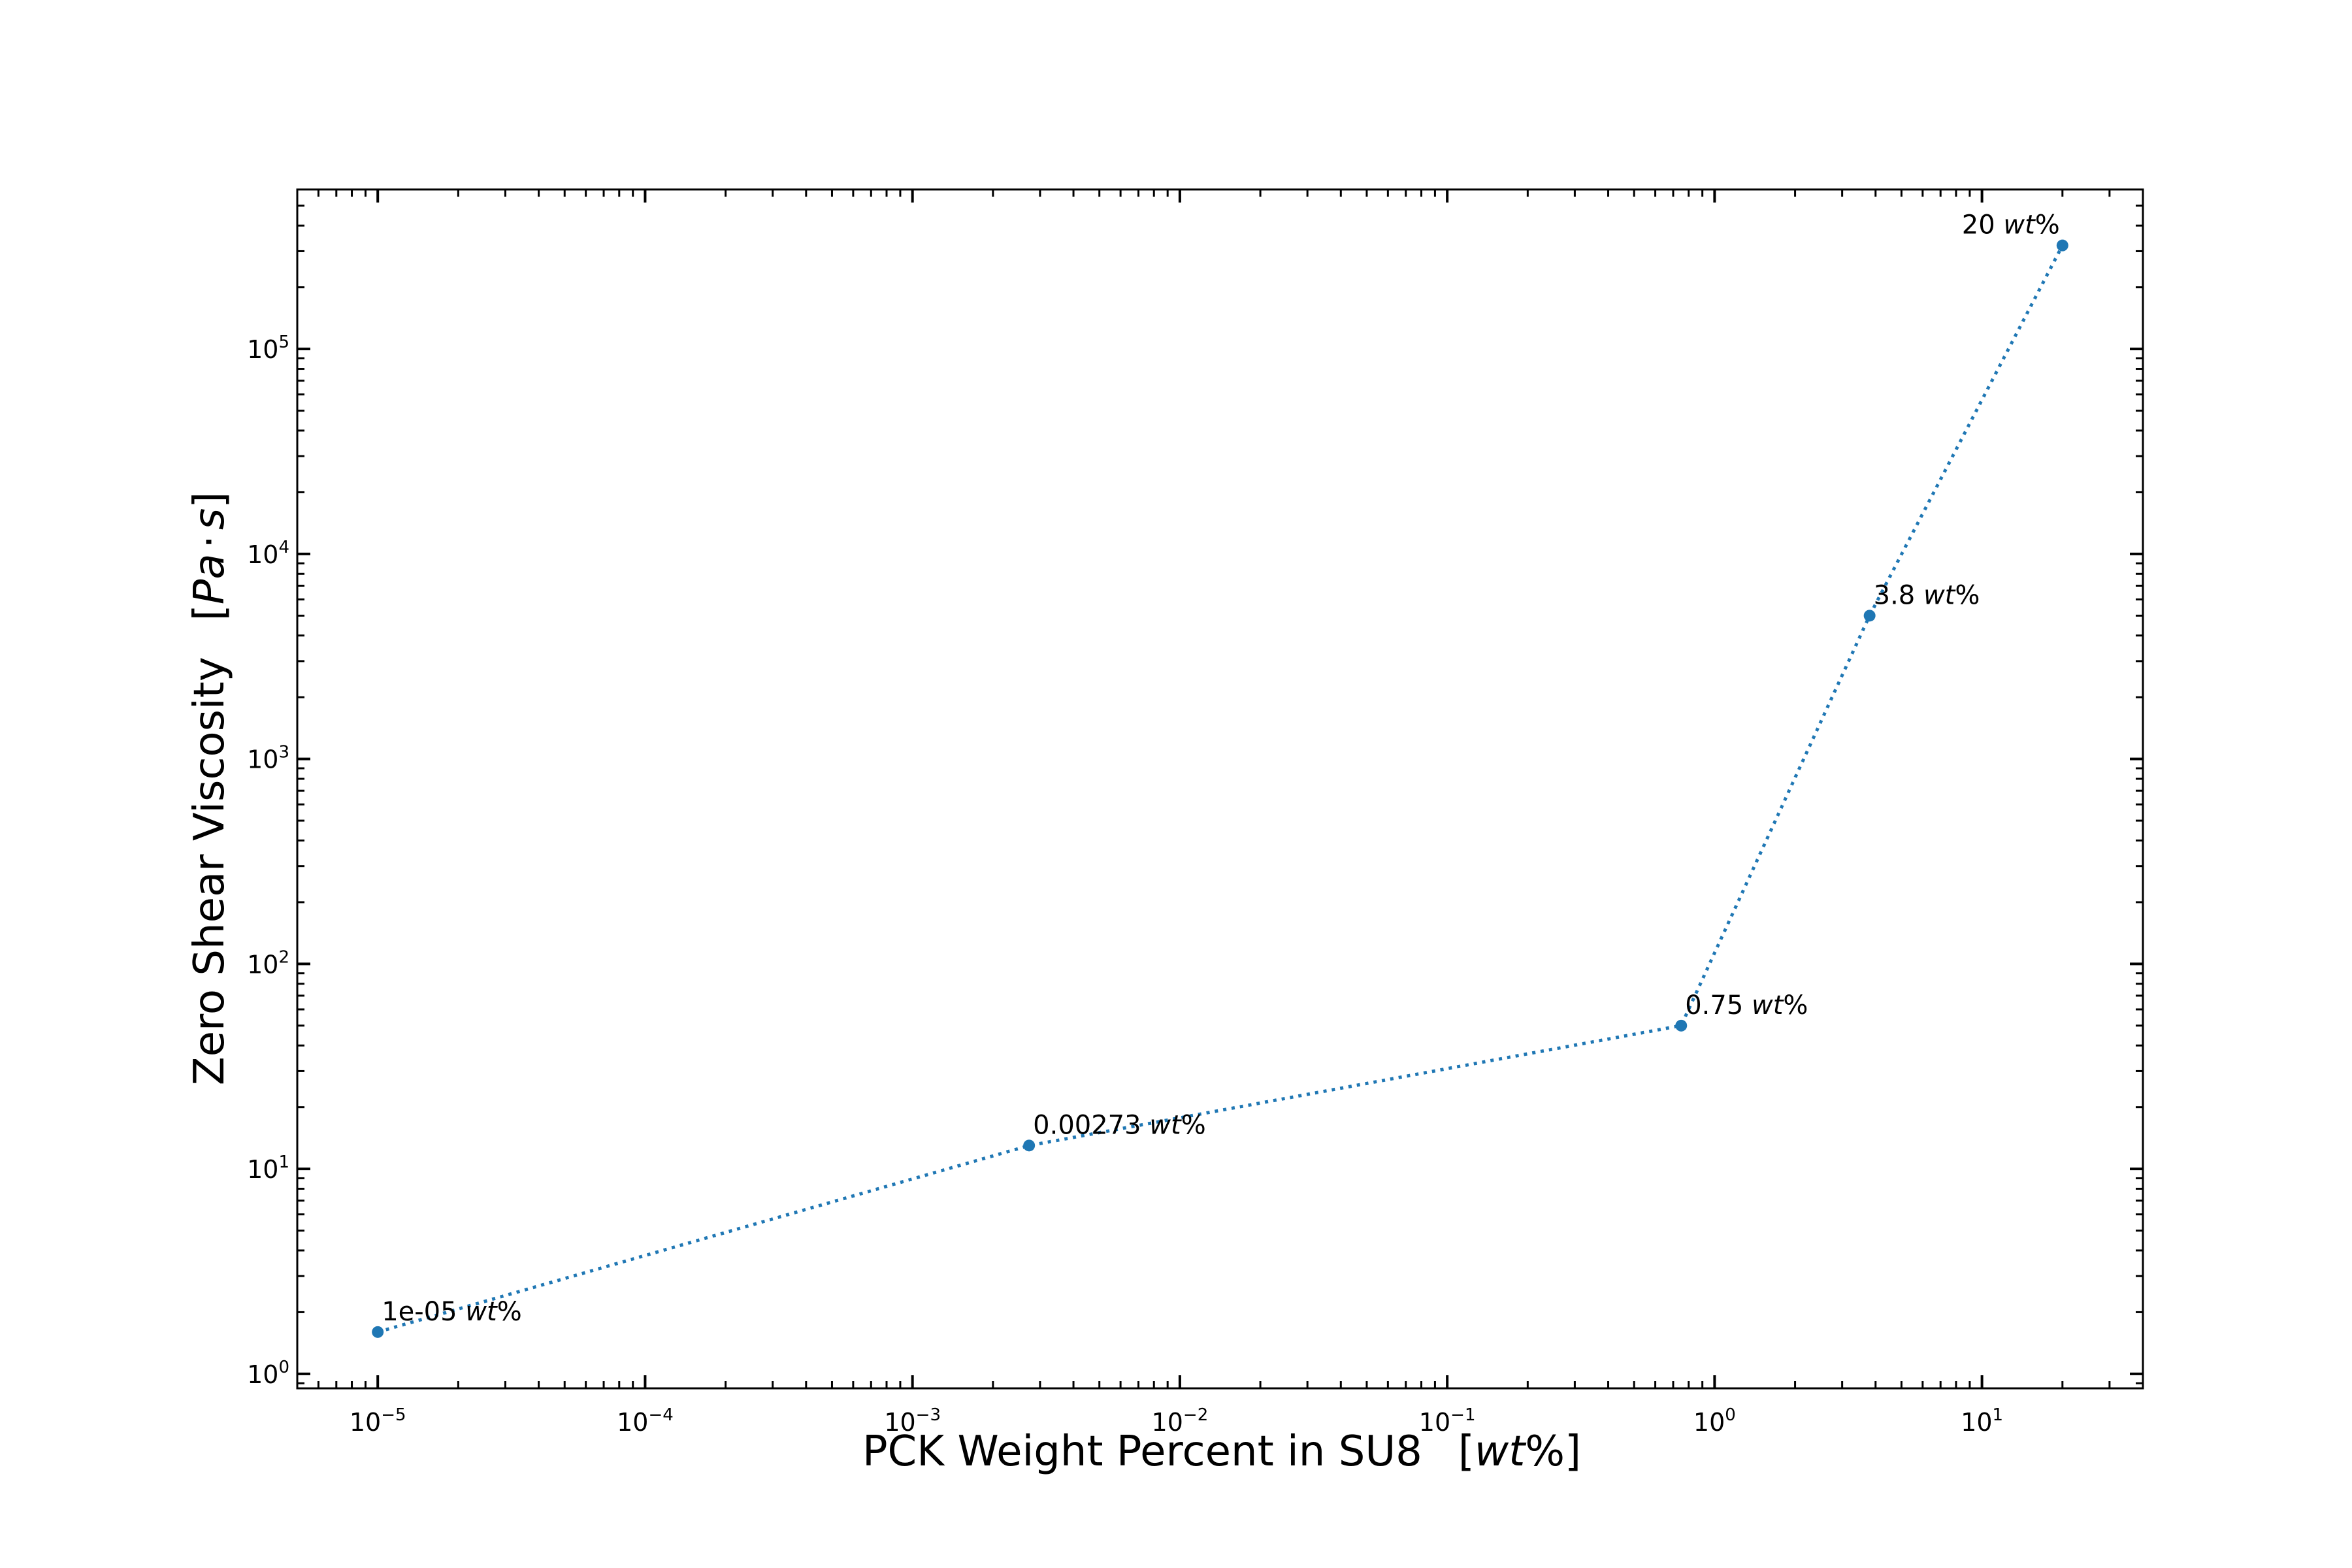 The height and width of the screenshot is (1568, 2352). Describe the element at coordinates (1545, 1452) in the screenshot. I see `x-axis-label-pct: %` at that location.